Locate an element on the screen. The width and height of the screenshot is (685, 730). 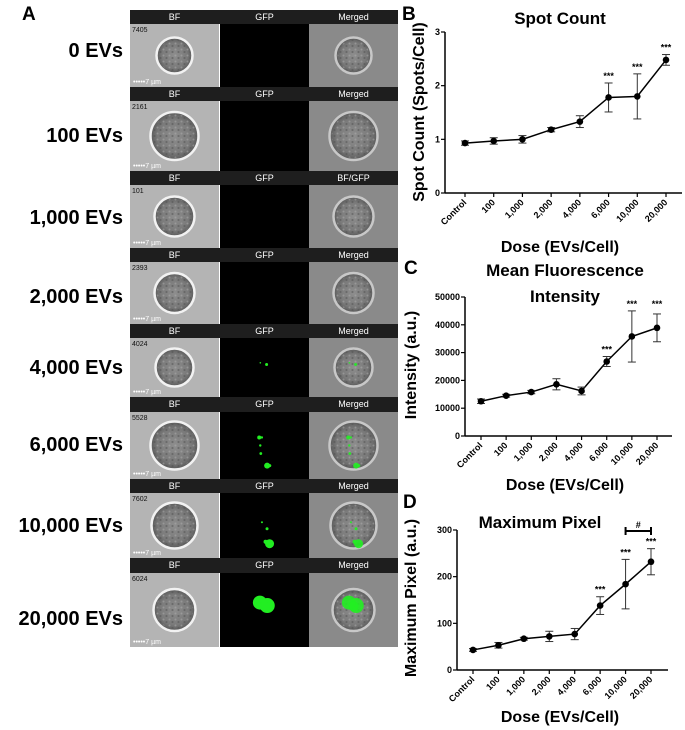
chart-title: Maximum Pixel is located at coordinates (540, 522).